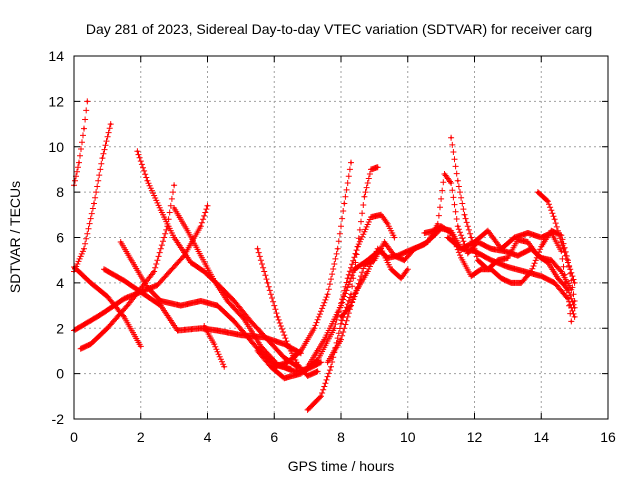 The image size is (640, 480). What do you see at coordinates (541, 437) in the screenshot?
I see `x-tick-label: 14` at bounding box center [541, 437].